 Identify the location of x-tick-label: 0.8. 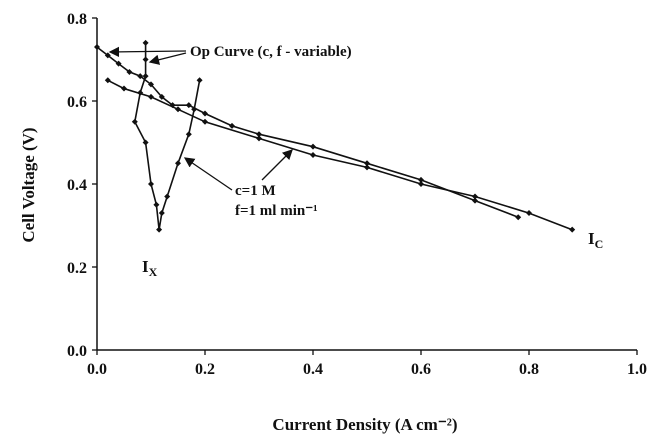
(529, 369).